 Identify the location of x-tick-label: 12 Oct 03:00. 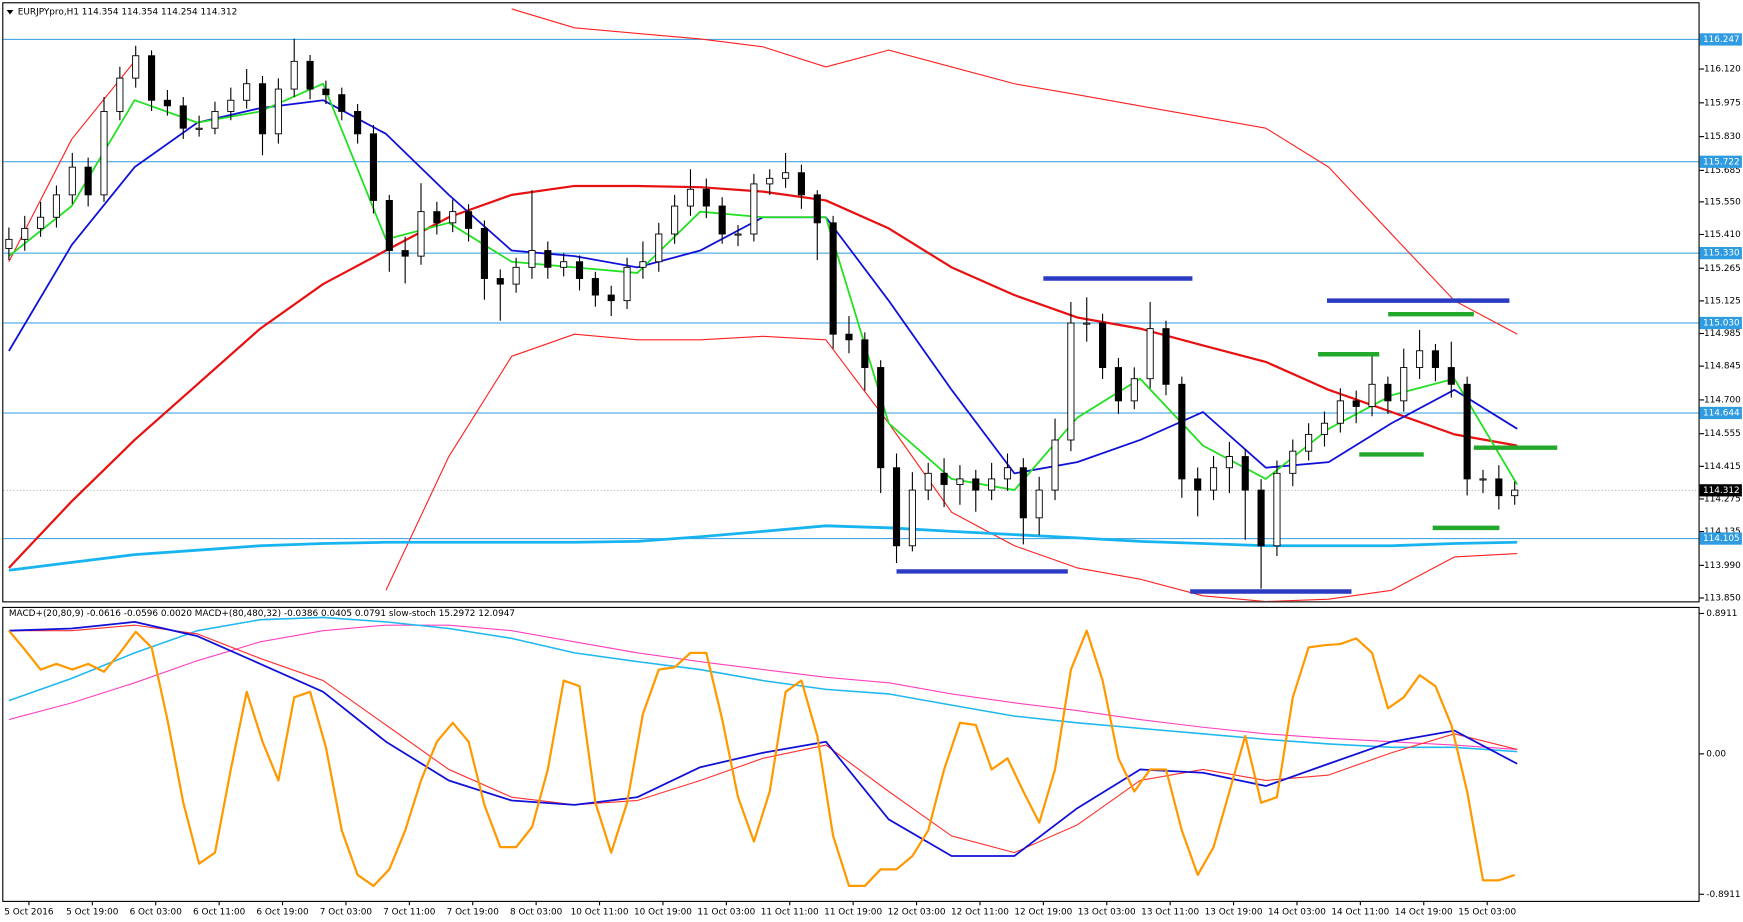
(917, 912).